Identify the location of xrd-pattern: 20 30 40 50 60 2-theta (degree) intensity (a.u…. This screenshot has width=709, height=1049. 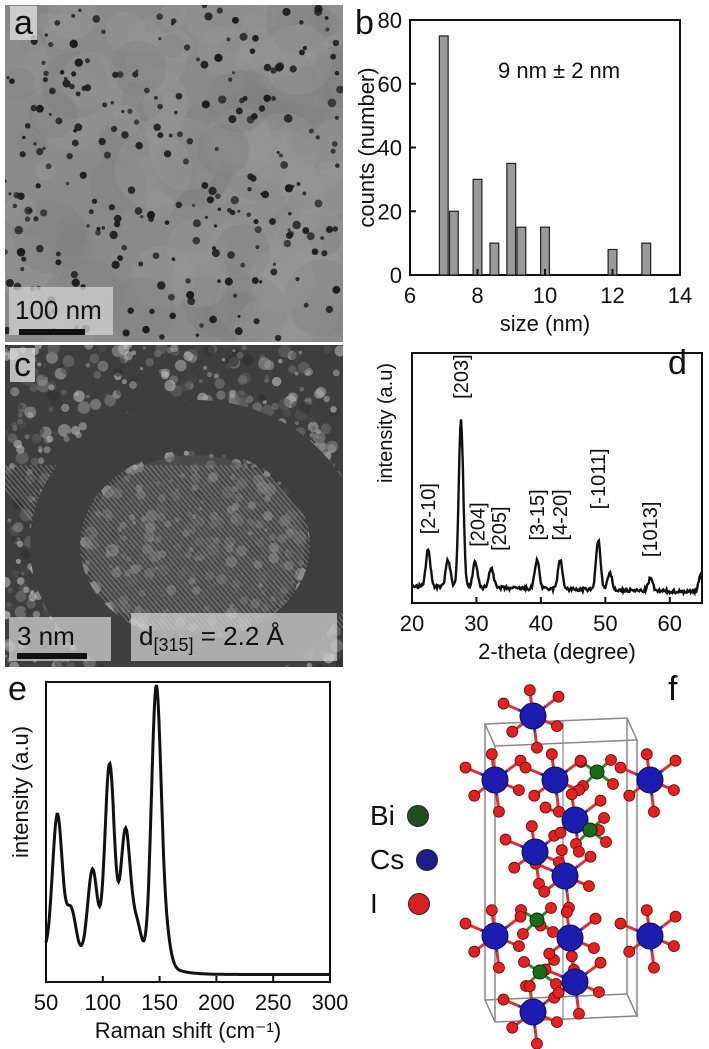
(539, 508).